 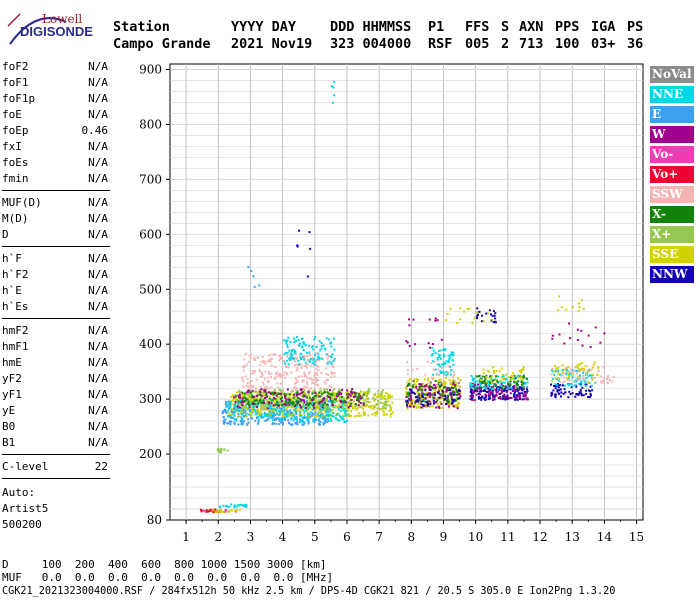 I want to click on x-tick-label: 8, so click(x=412, y=537).